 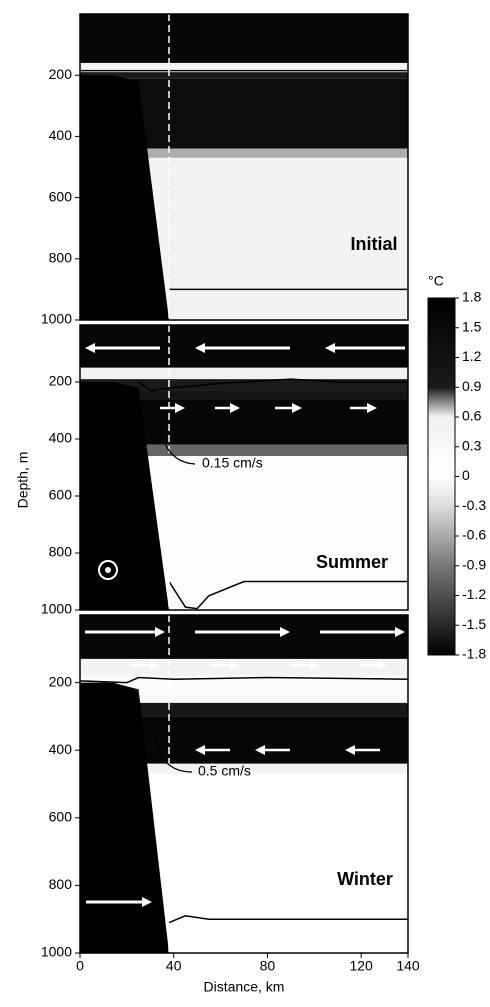 I want to click on x-tick-label: 120, so click(x=361, y=966).